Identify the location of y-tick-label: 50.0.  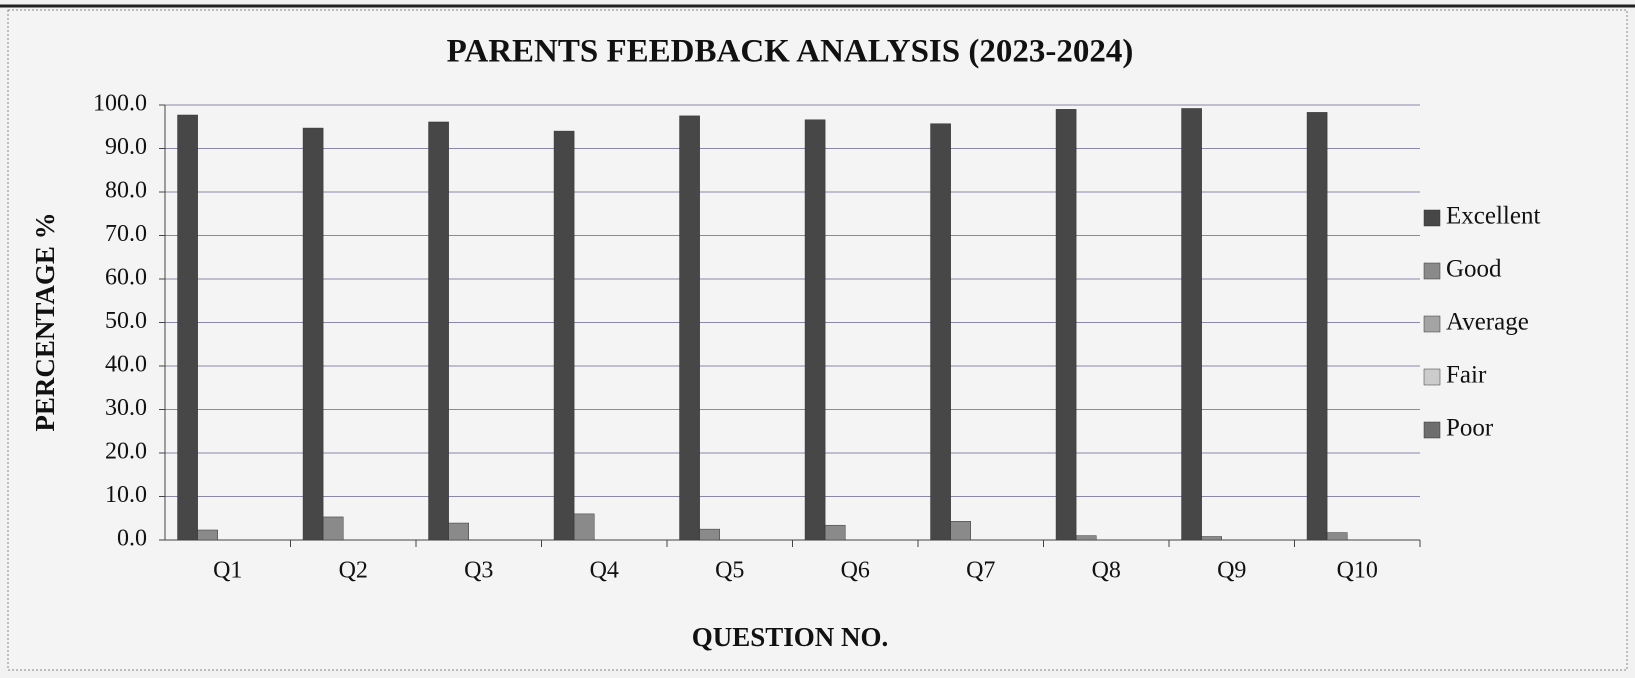
(126, 321).